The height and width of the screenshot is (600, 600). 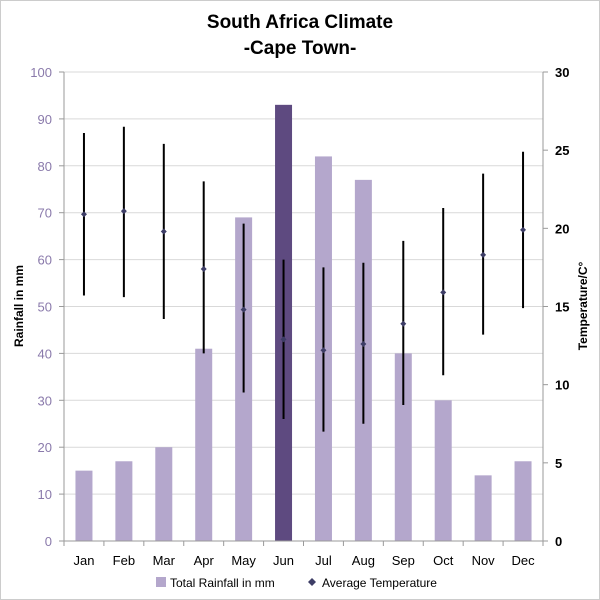 I want to click on x-tick-label-may: May, so click(x=243, y=560).